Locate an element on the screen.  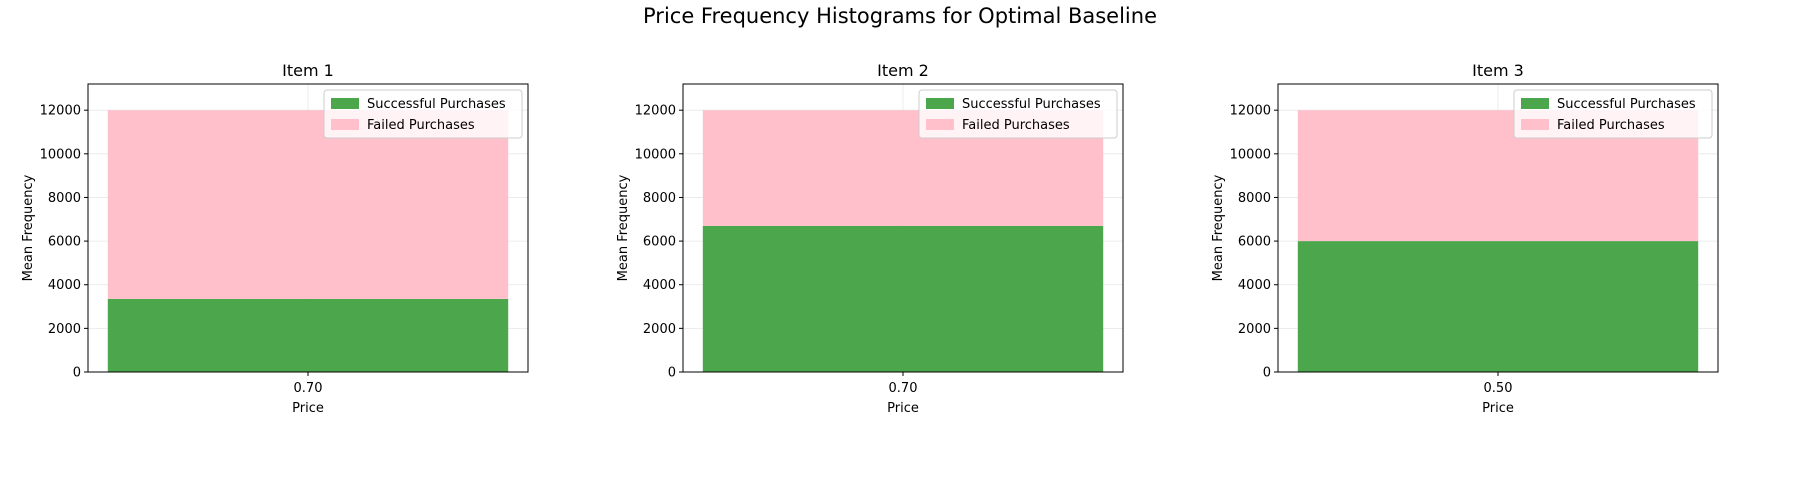
chart-title: Item 3 is located at coordinates (1498, 70).